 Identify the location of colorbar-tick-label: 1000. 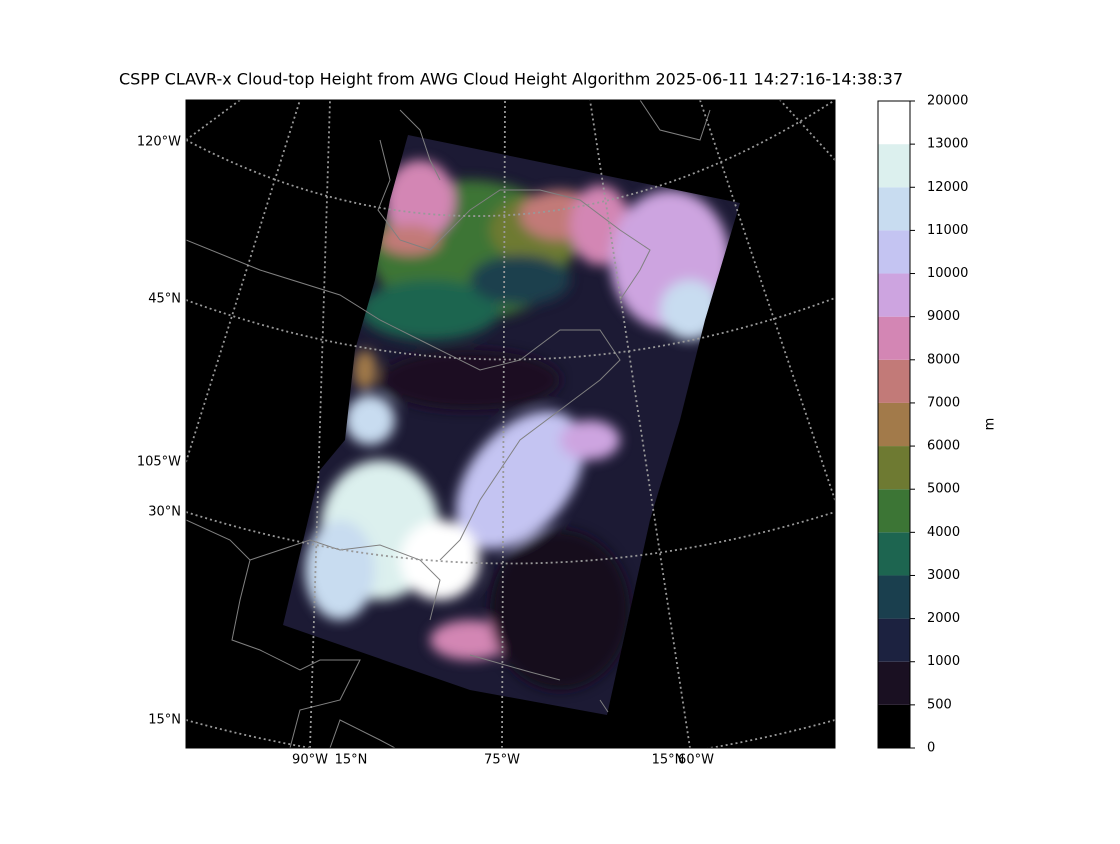
(943, 661).